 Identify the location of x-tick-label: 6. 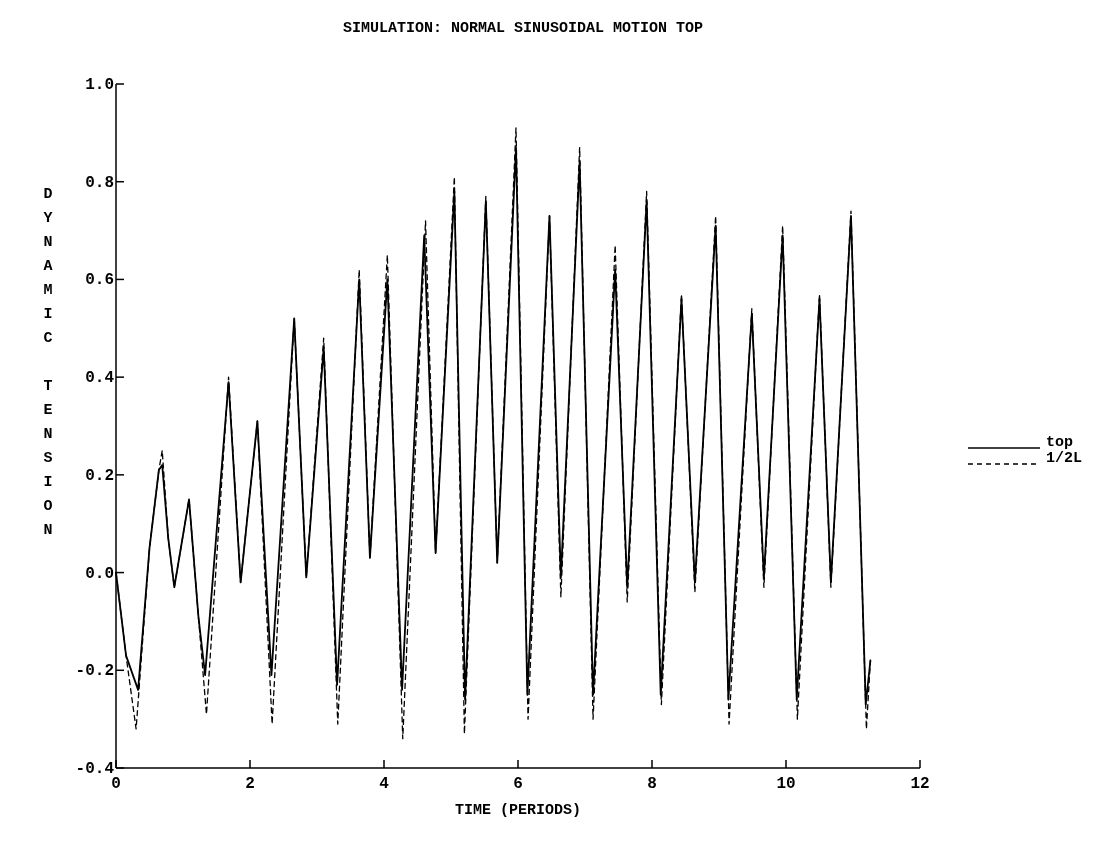
(518, 784).